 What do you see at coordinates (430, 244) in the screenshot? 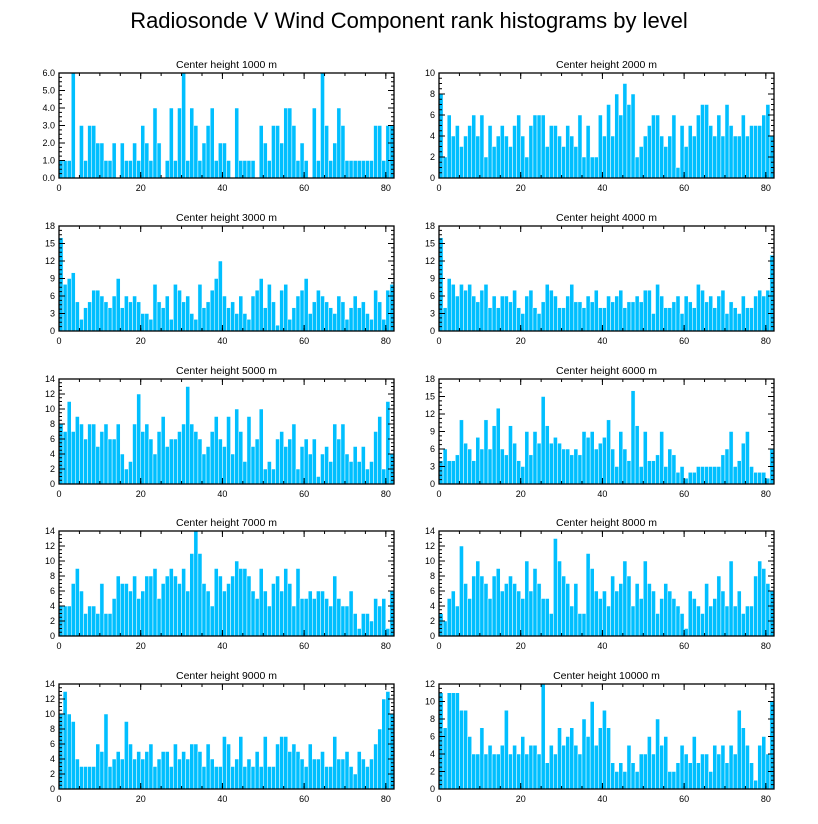
I see `y-tick-label: 15` at bounding box center [430, 244].